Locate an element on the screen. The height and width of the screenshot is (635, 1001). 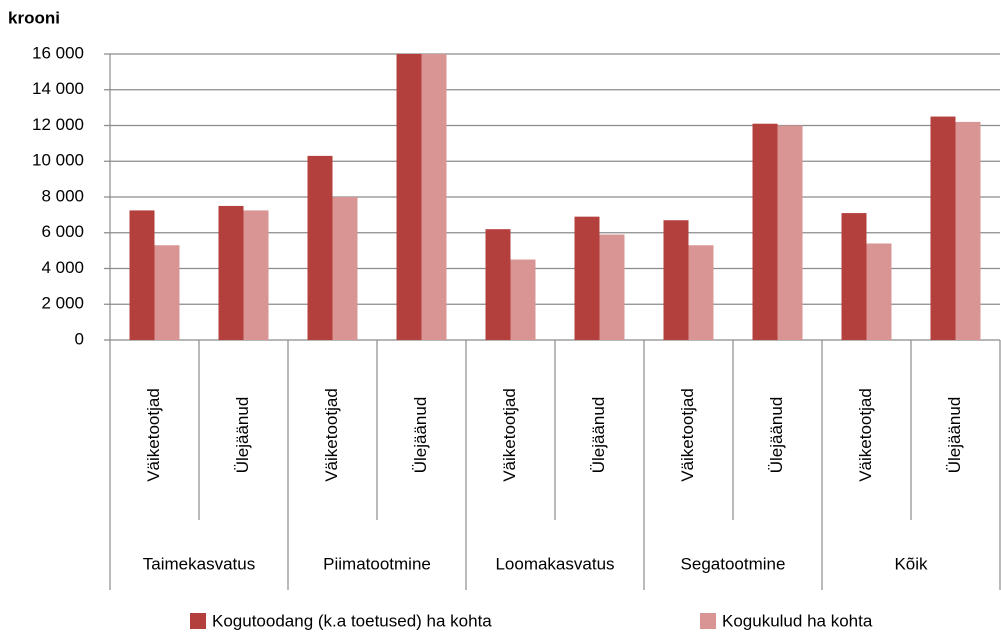
legend-label: Kogutoodang (k.a toetused) ha kohta is located at coordinates (352, 620).